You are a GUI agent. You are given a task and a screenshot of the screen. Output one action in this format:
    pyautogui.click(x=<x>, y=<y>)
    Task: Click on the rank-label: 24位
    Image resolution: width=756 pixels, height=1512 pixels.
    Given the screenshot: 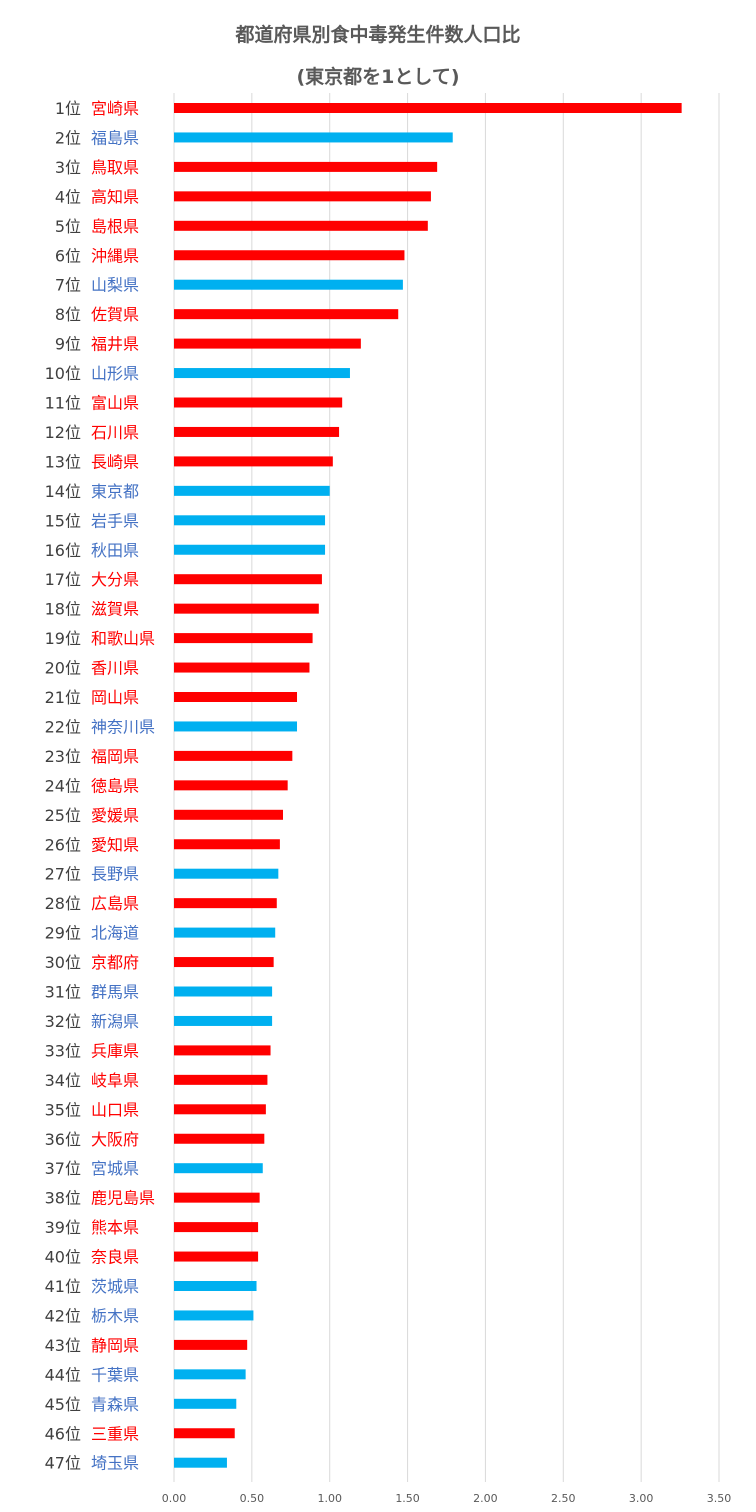 What is the action you would take?
    pyautogui.click(x=63, y=785)
    